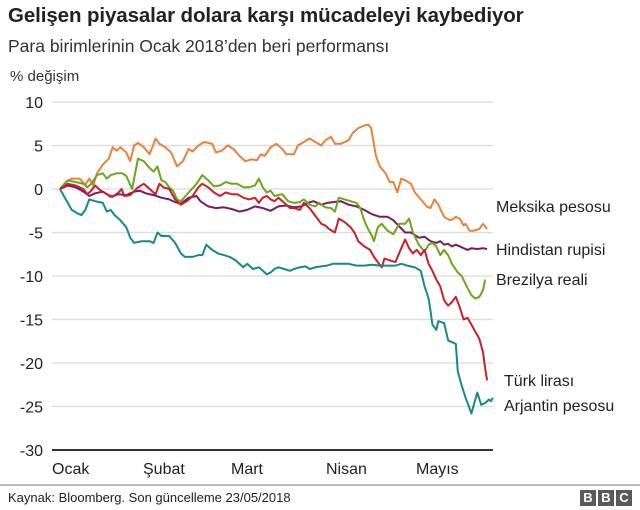  I want to click on footer-divider, so click(320, 485).